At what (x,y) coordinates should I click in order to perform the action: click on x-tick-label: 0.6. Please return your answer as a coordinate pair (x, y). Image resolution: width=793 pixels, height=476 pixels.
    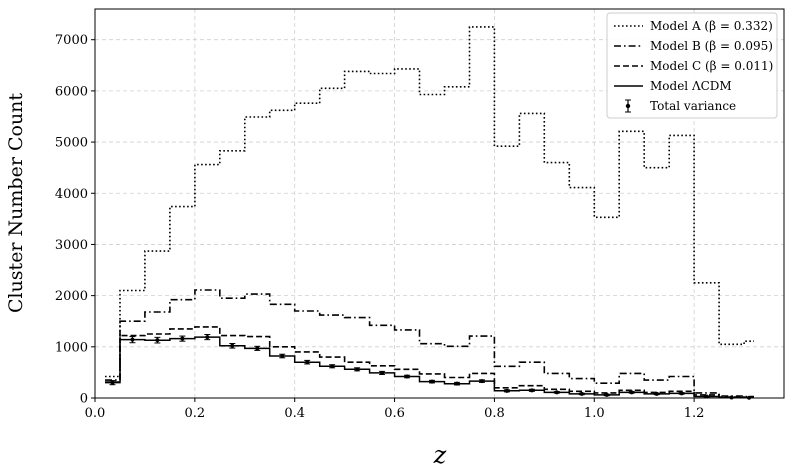
    Looking at the image, I should click on (394, 413).